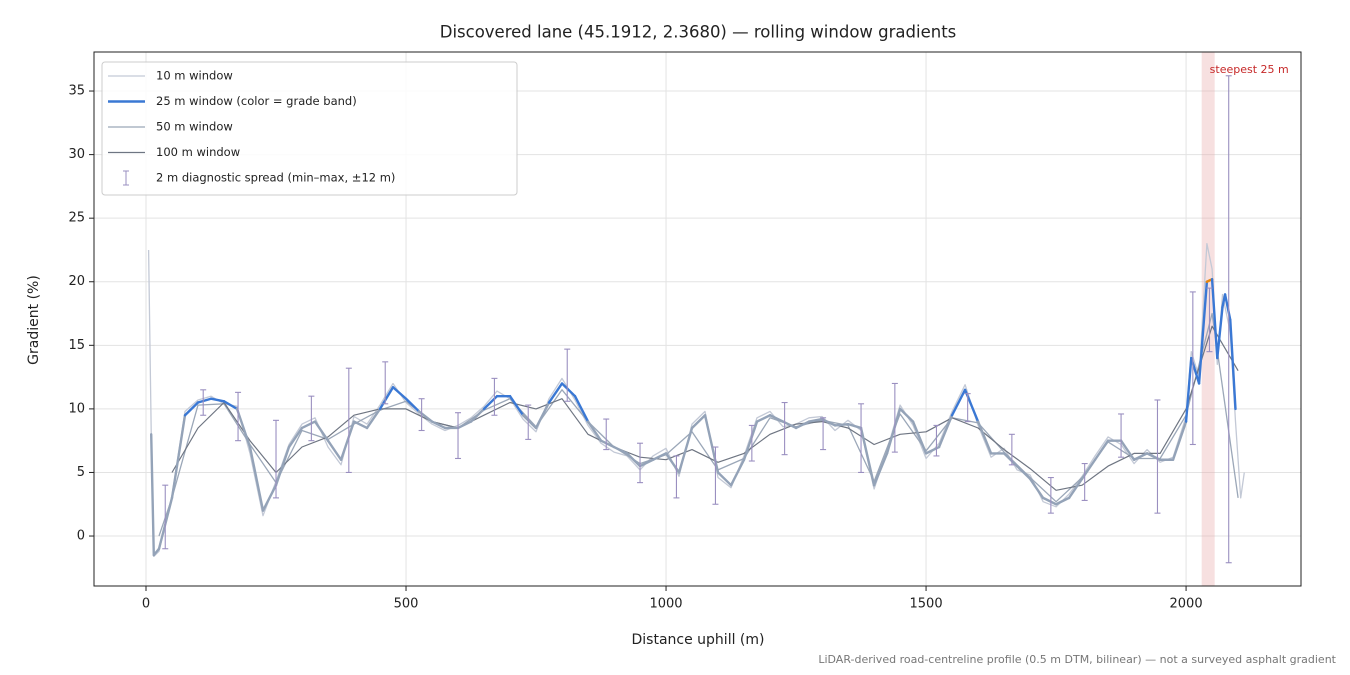  Describe the element at coordinates (76, 345) in the screenshot. I see `y-tick-label: 15` at that location.